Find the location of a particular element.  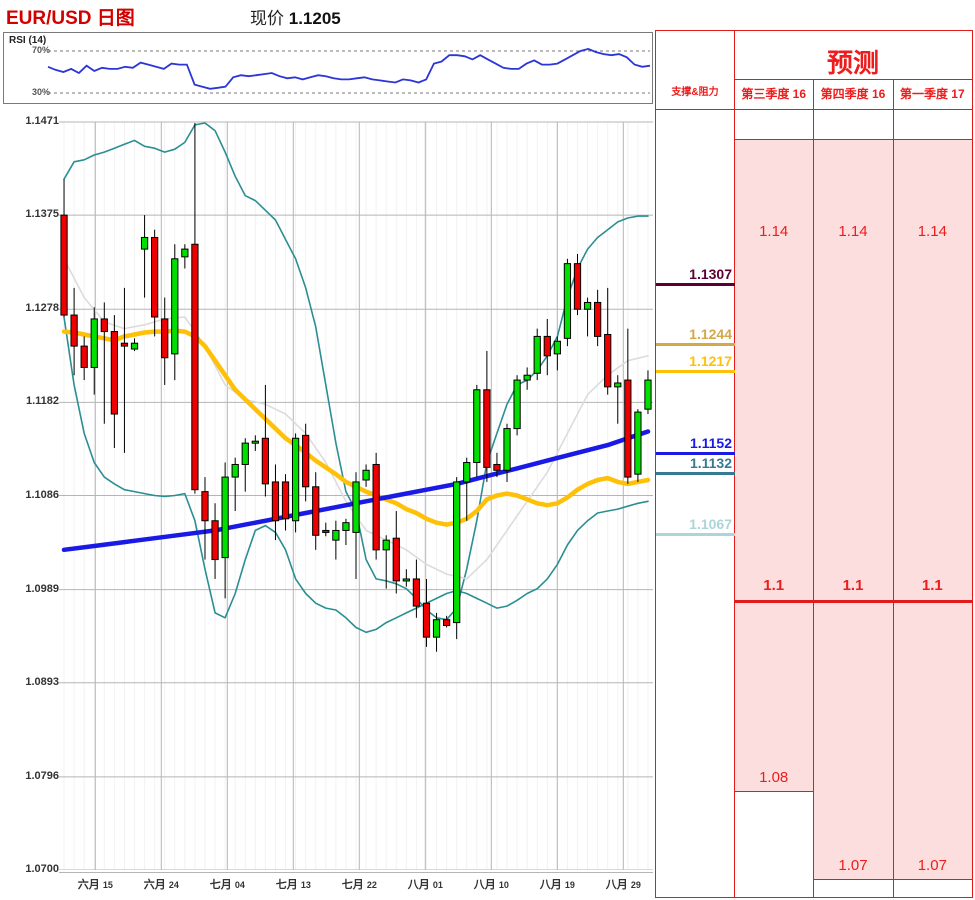

x-axis-tick: 六月 15 is located at coordinates (95, 885).